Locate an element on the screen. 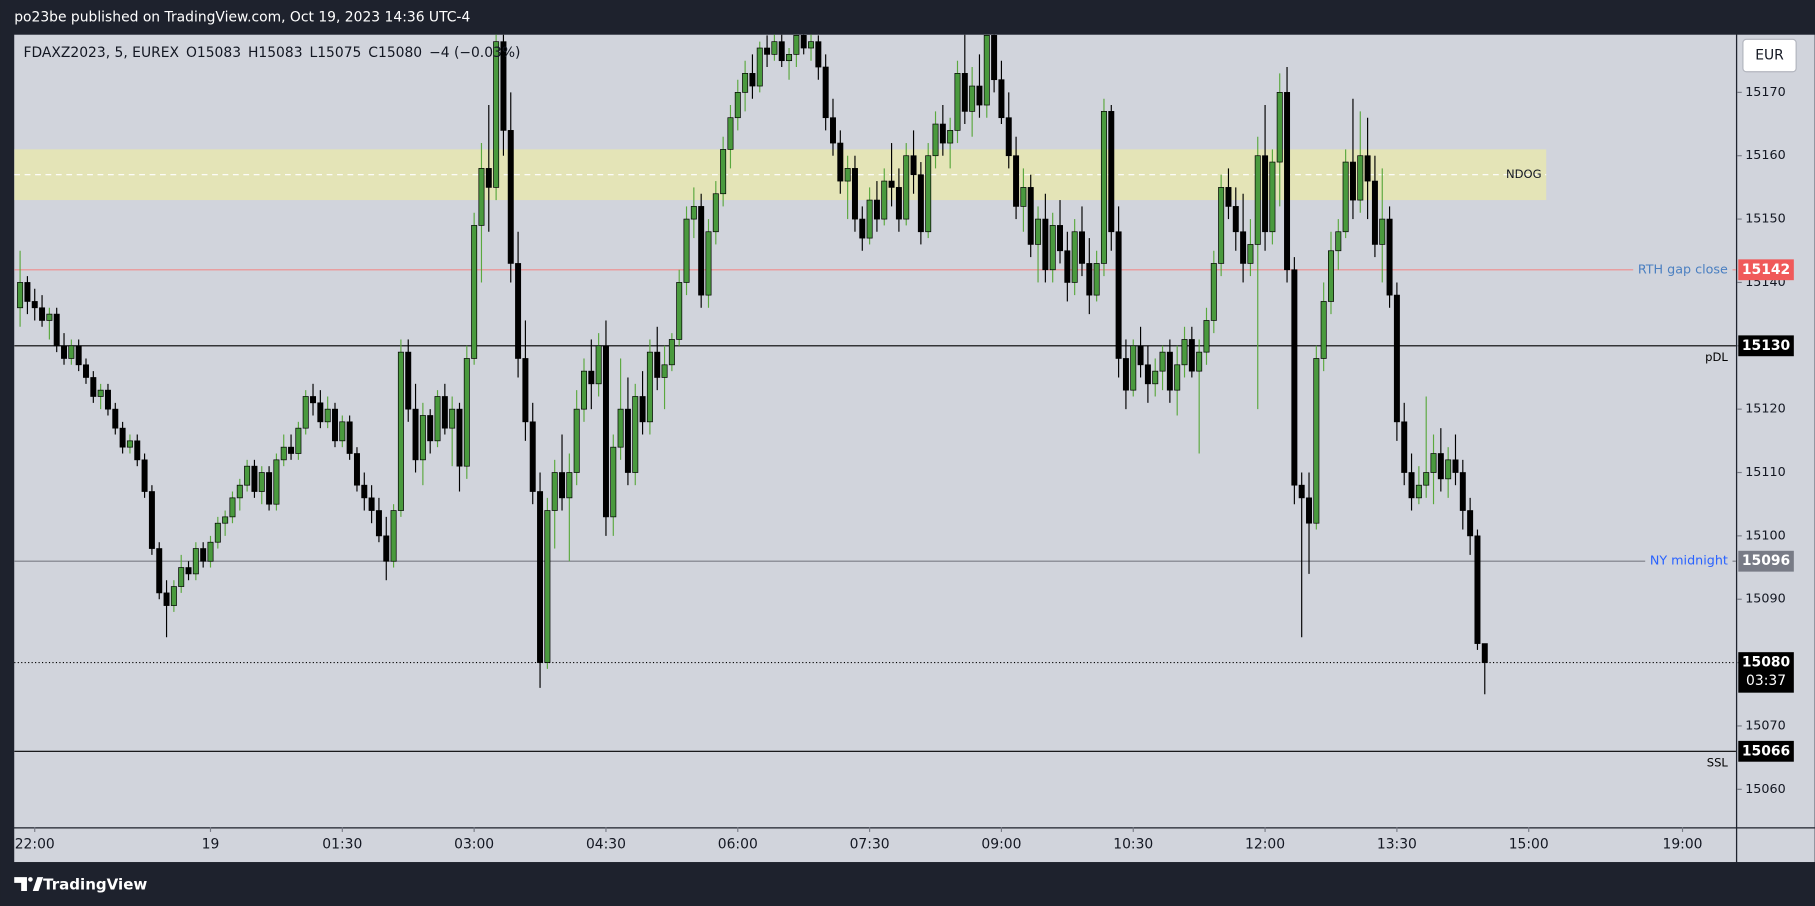  last-price-box is located at coordinates (1766, 672).